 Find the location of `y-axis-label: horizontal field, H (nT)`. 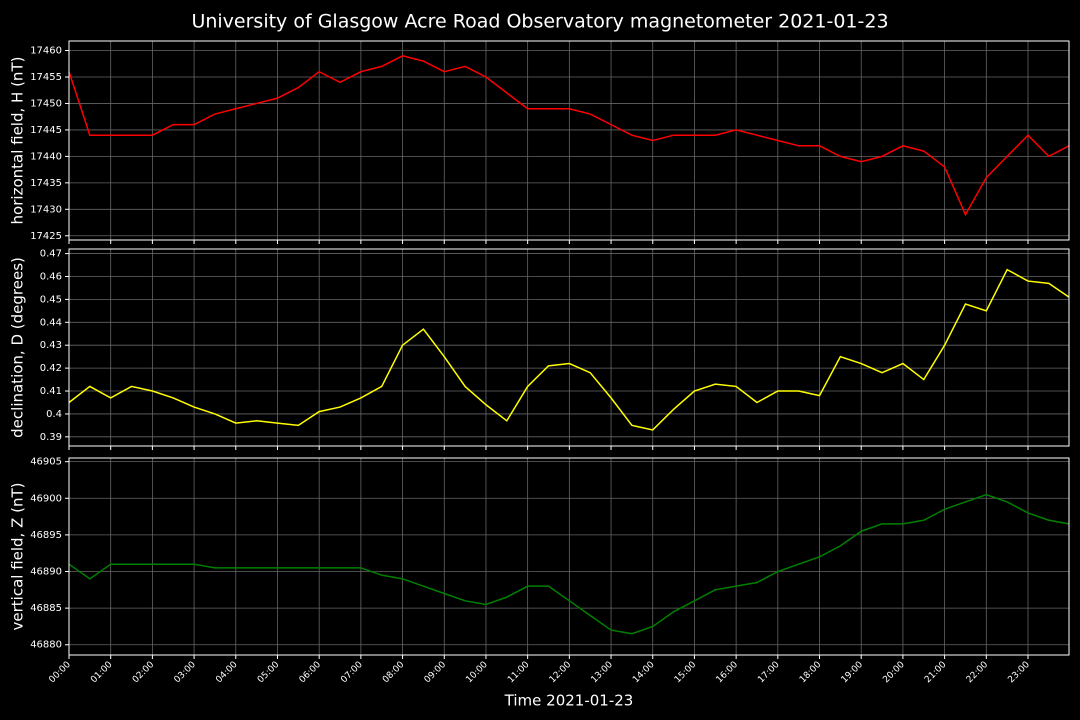

y-axis-label: horizontal field, H (nT) is located at coordinates (18, 141).